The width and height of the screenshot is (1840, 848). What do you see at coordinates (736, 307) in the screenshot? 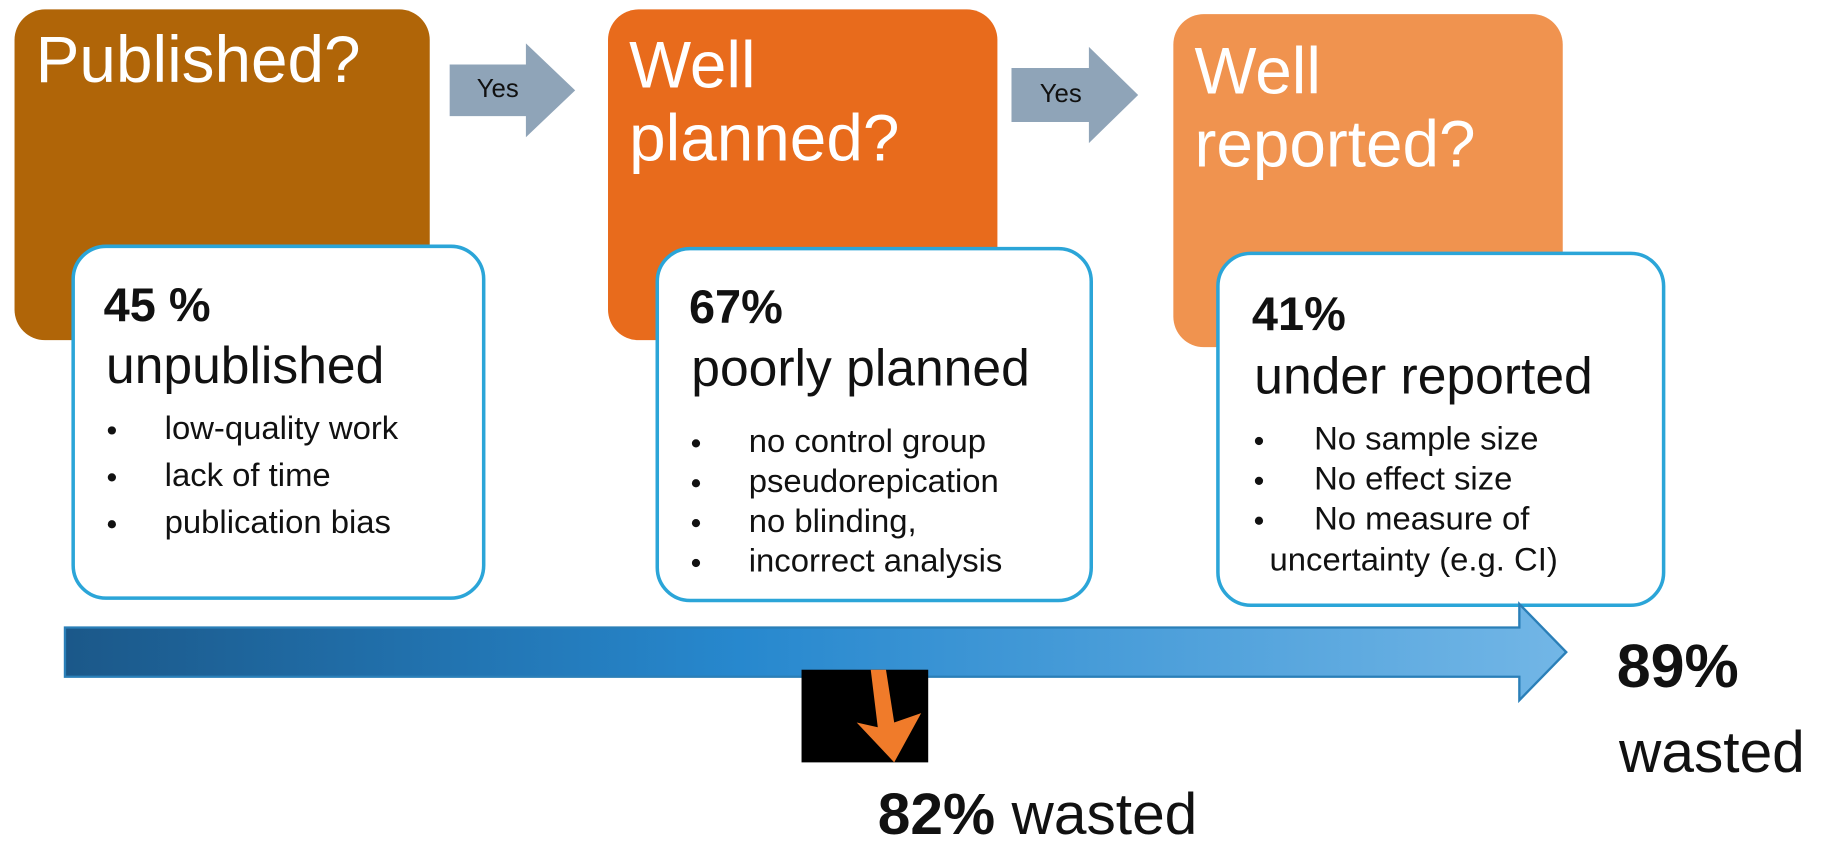
I see `stage-percent: 67%` at bounding box center [736, 307].